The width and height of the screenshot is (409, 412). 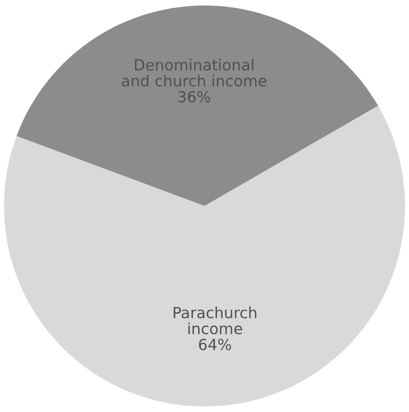 I want to click on data-label: 64%, so click(x=215, y=344).